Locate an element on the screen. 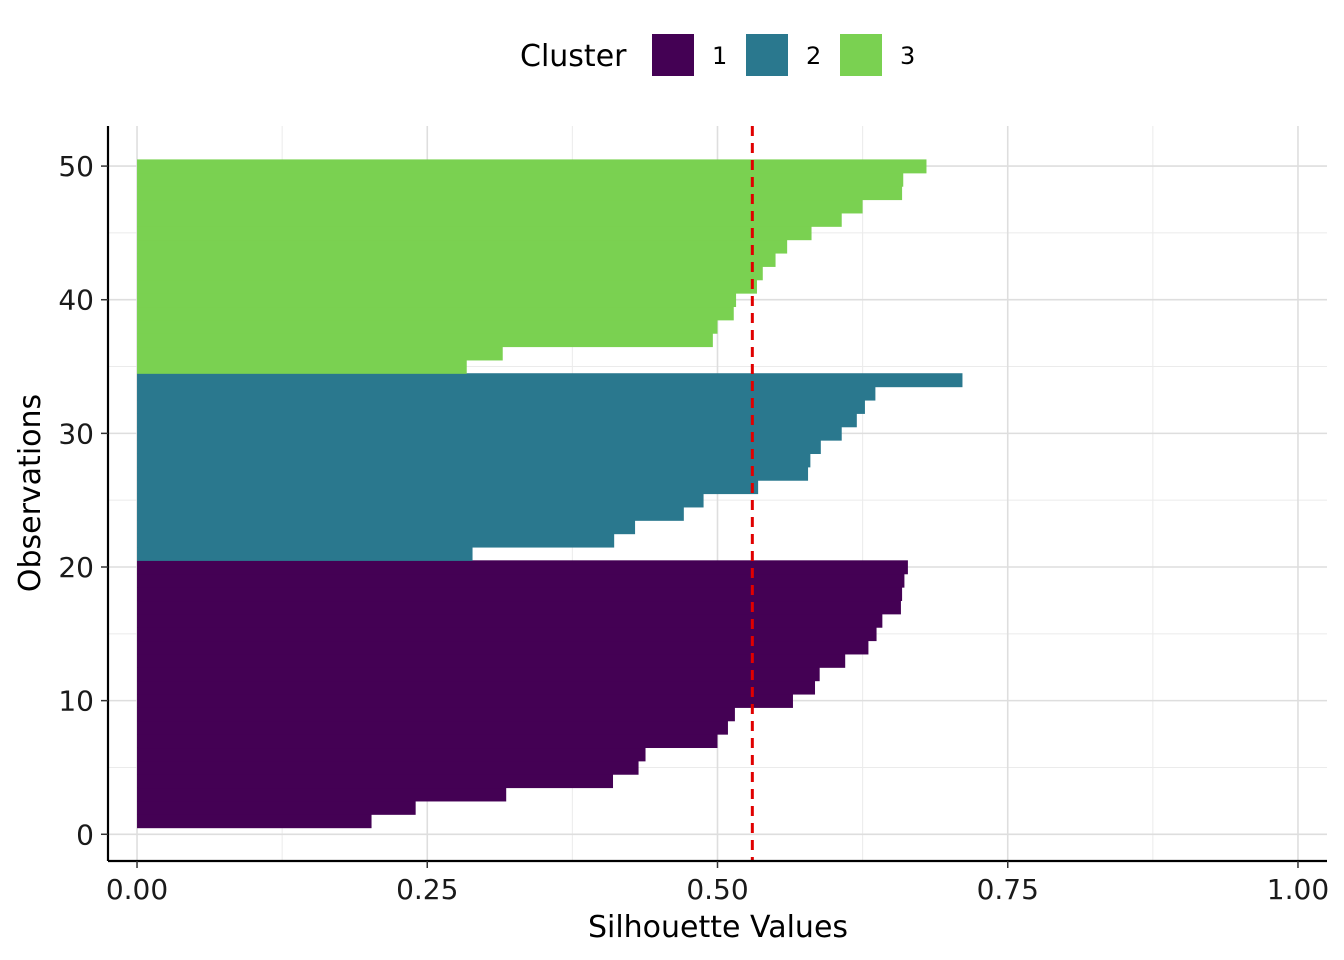 Image resolution: width=1344 pixels, height=960 pixels. y-tick-label: 50 is located at coordinates (76, 166).